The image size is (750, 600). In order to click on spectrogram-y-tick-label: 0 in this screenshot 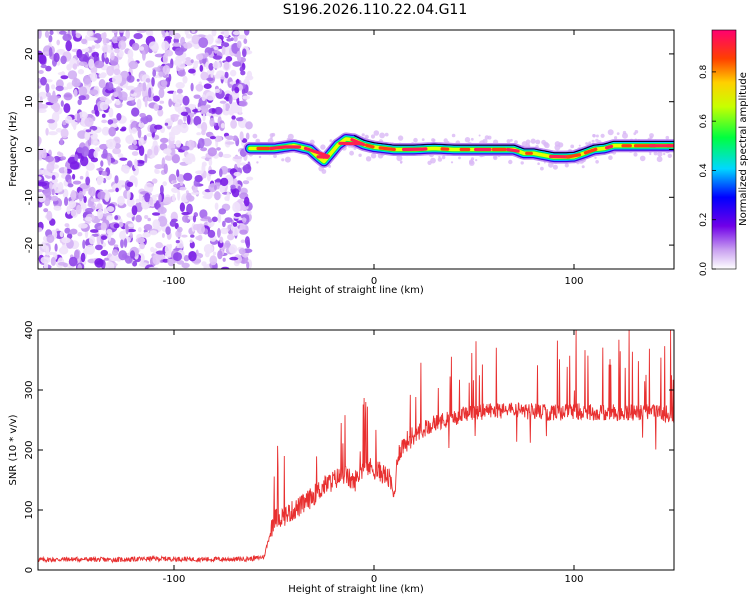, I will do `click(29, 149)`.